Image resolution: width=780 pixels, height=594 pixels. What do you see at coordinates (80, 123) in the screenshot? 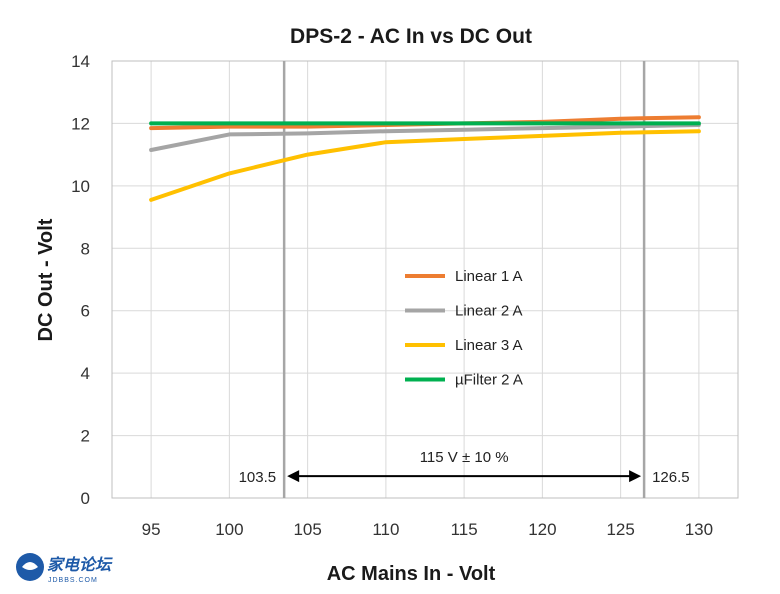
I see `y-tick-label: 12` at bounding box center [80, 123].